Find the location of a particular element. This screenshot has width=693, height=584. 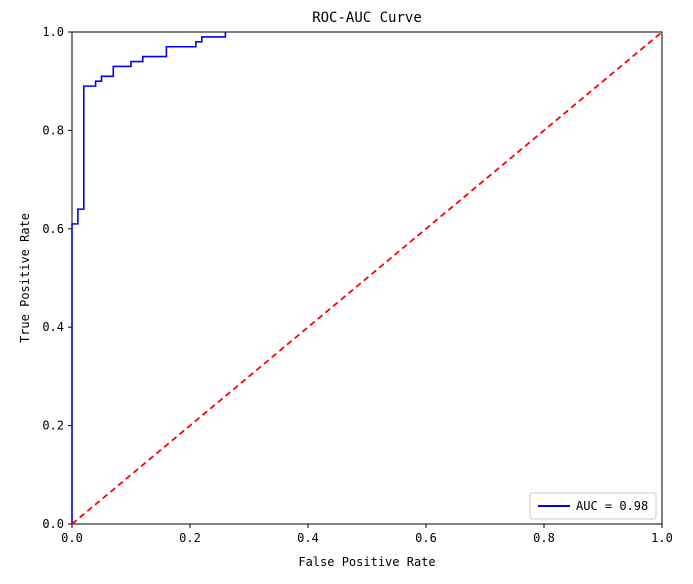

chart-title: ROC-AUC Curve is located at coordinates (367, 18).